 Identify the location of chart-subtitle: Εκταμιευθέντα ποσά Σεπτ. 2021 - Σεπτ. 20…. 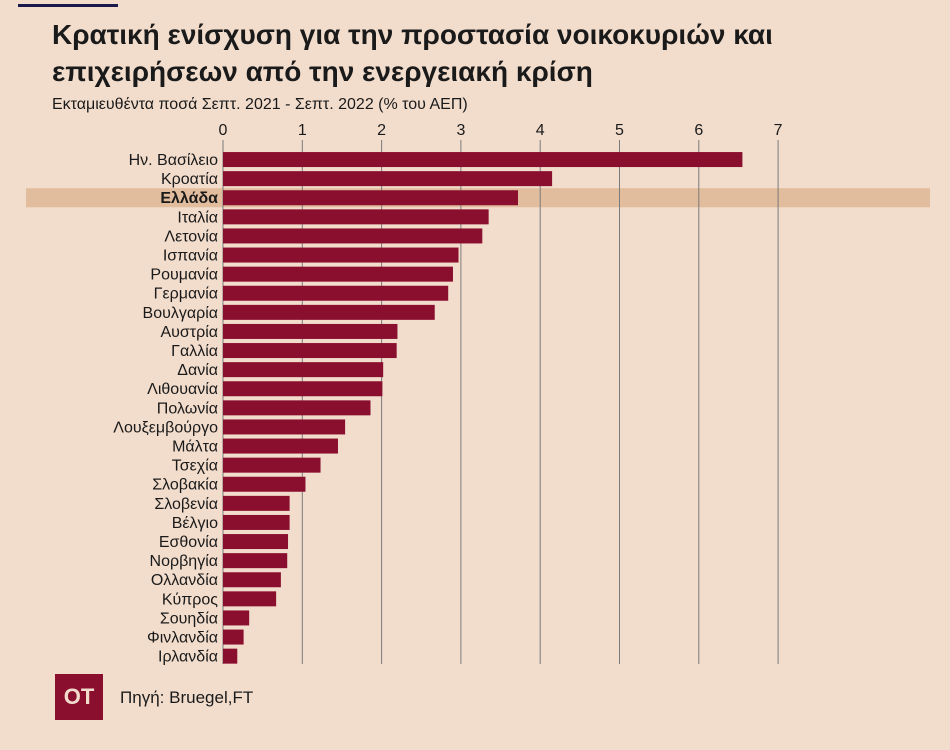
(260, 104).